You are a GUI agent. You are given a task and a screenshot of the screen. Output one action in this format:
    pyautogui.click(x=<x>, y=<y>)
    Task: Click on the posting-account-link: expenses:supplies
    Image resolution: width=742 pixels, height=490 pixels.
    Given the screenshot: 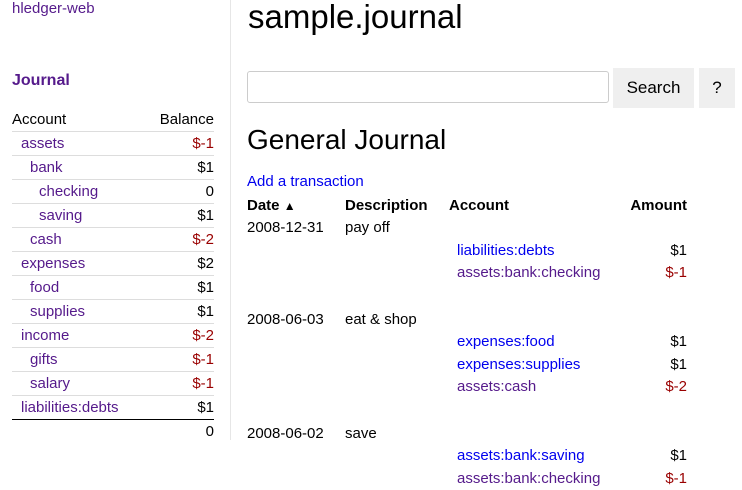 What is the action you would take?
    pyautogui.click(x=519, y=364)
    